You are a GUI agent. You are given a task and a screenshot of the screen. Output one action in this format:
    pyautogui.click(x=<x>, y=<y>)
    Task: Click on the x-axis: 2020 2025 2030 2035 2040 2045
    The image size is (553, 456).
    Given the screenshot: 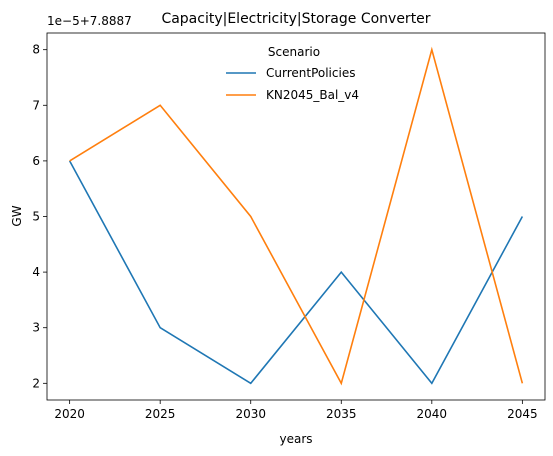 What is the action you would take?
    pyautogui.click(x=296, y=410)
    